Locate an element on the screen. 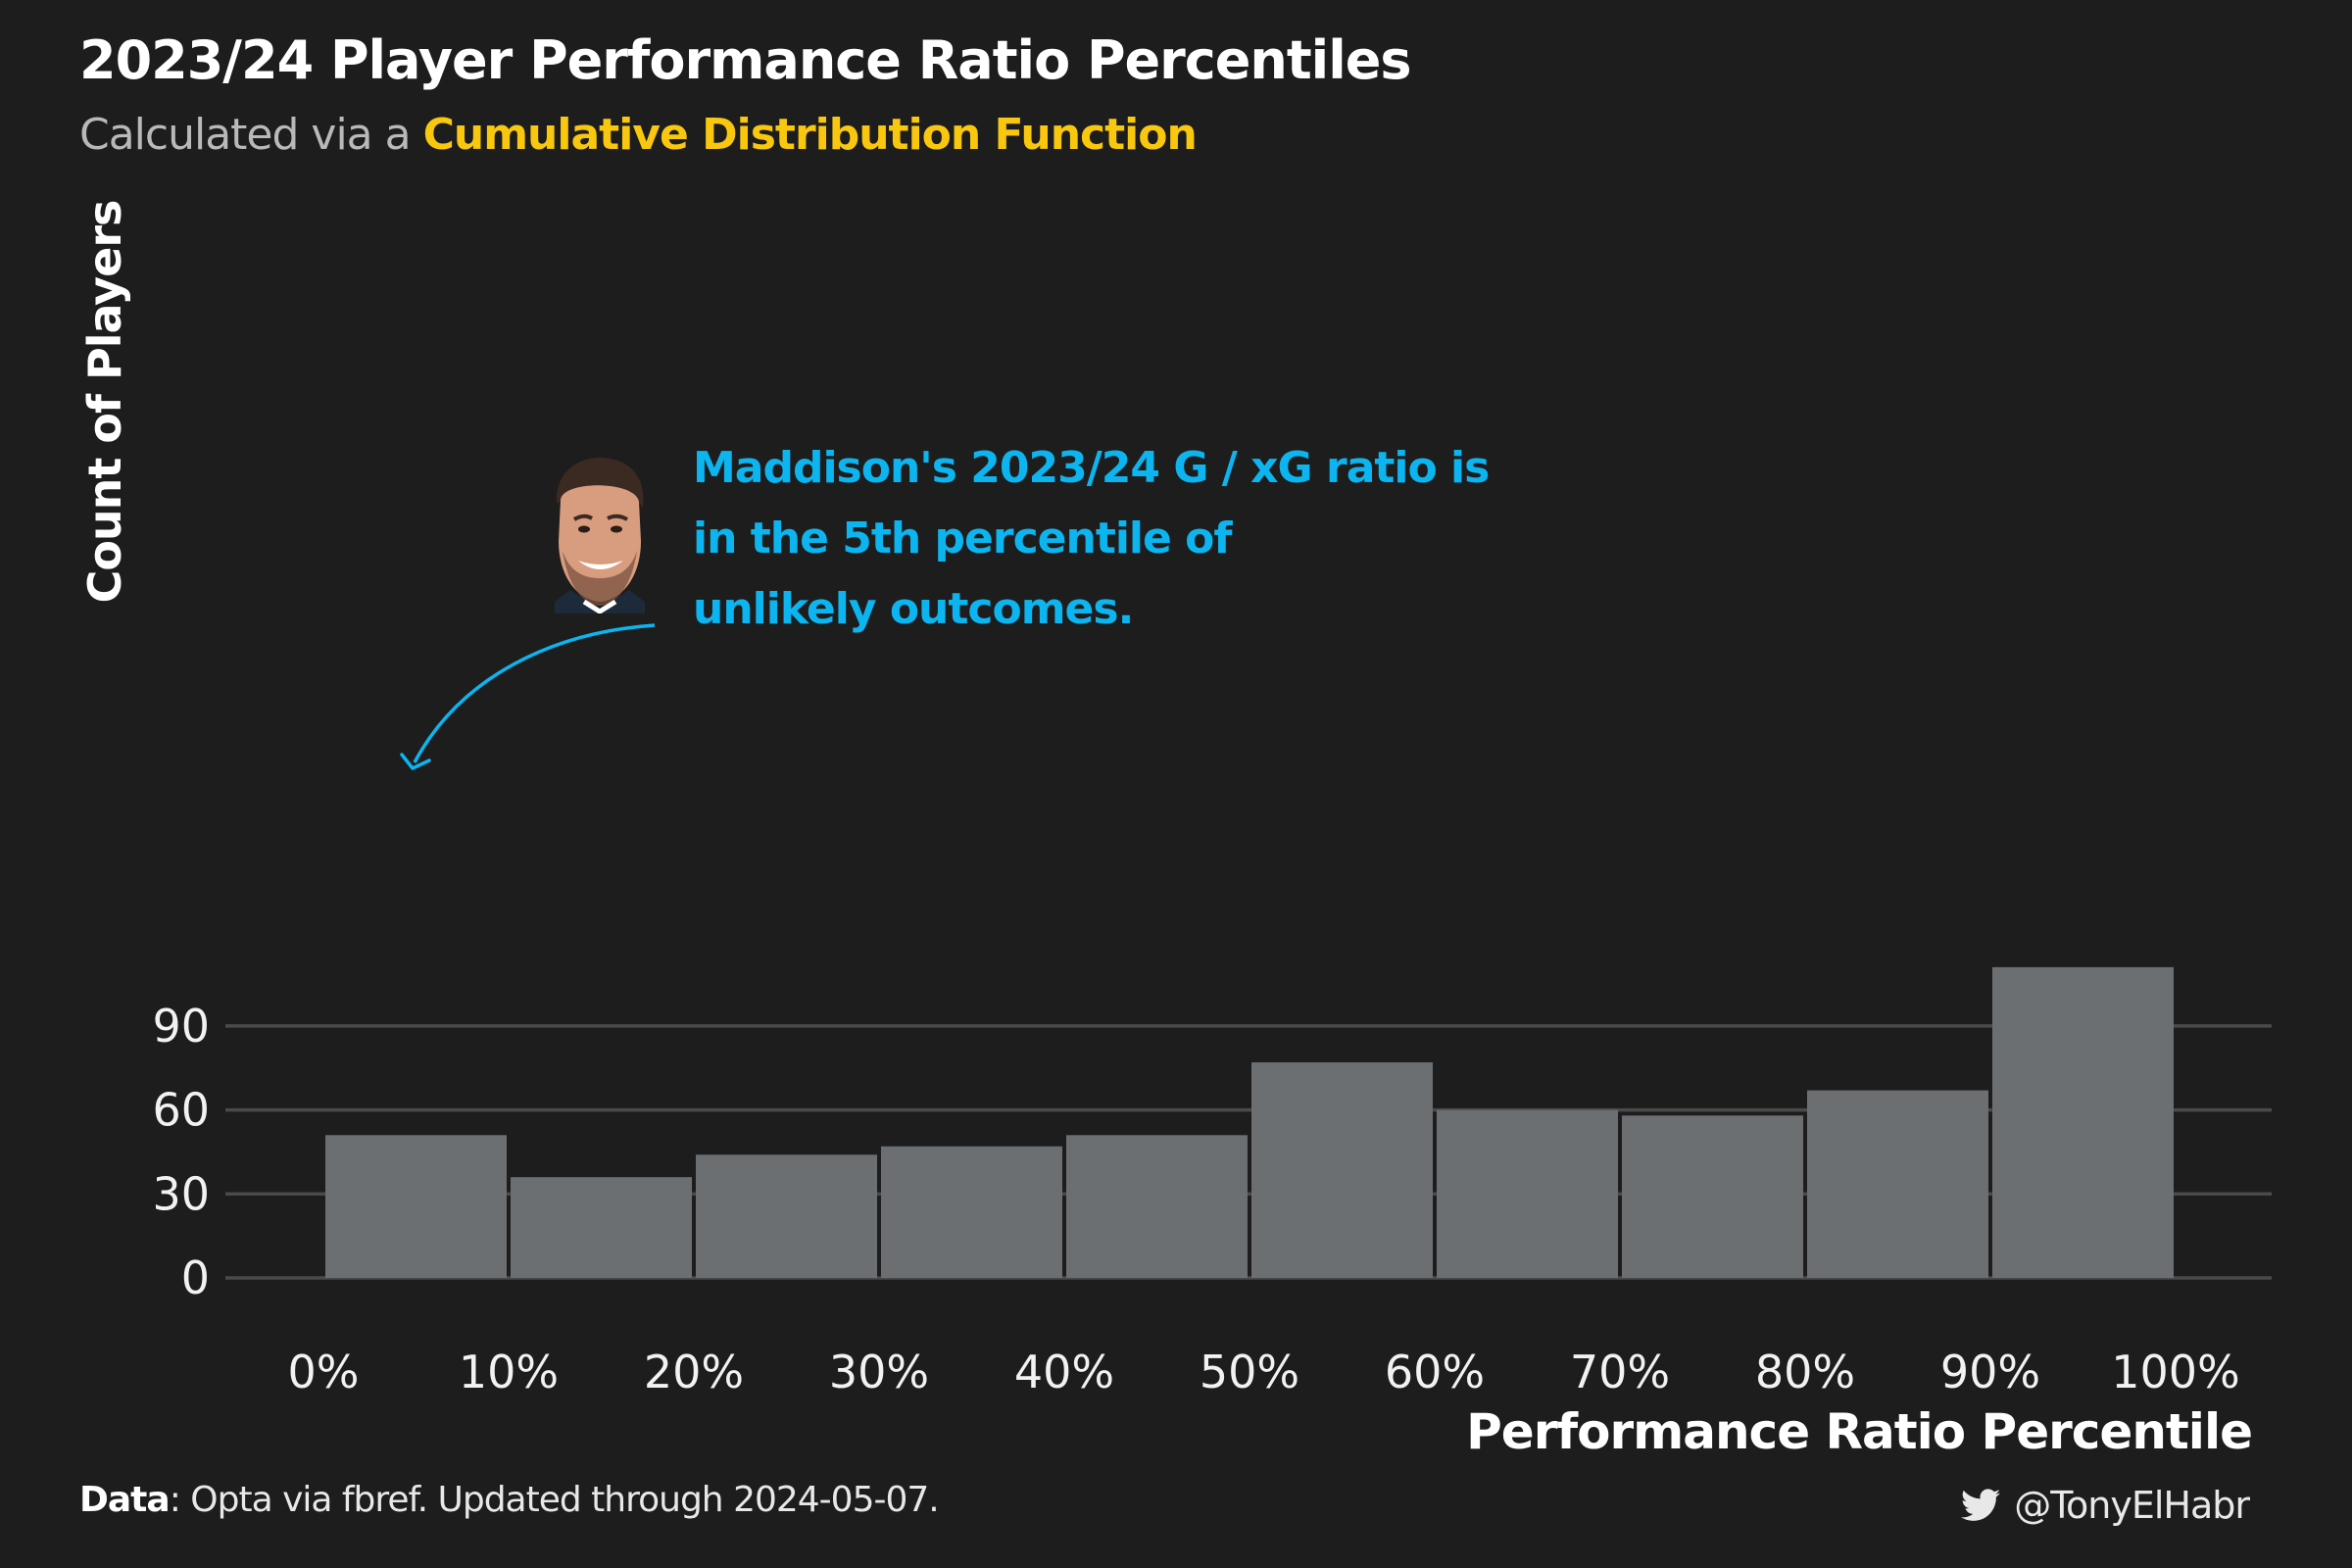 This screenshot has height=1568, width=2352. annotation-arrow is located at coordinates (534, 693).